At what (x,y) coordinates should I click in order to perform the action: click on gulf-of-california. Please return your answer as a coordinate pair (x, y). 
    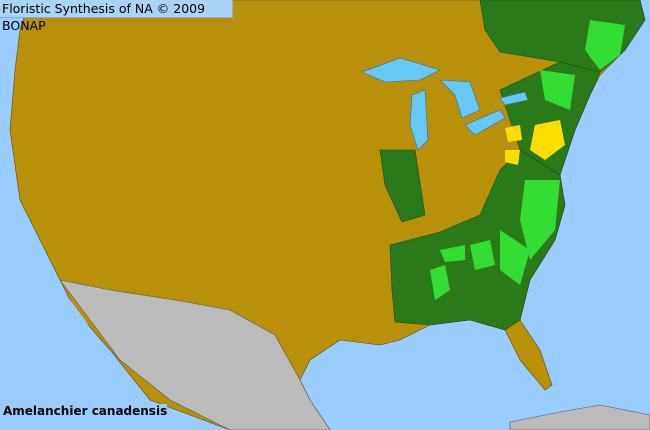
    Looking at the image, I should click on (97, 347).